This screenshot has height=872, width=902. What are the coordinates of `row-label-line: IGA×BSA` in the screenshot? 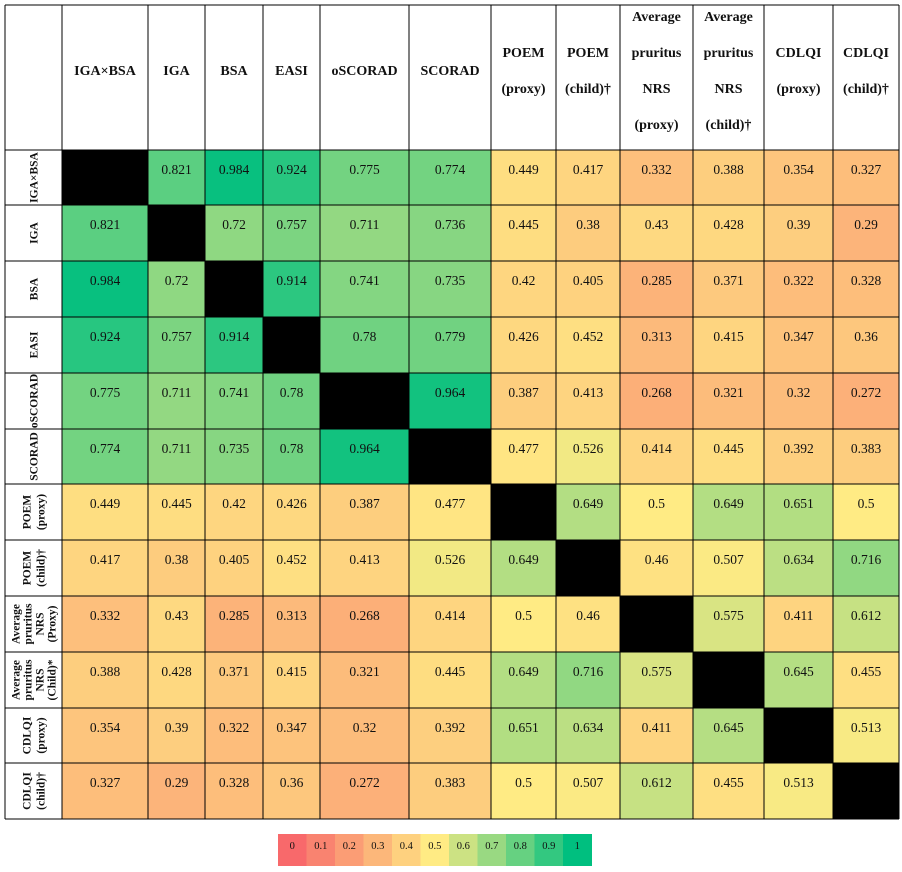 It's located at (35, 176).